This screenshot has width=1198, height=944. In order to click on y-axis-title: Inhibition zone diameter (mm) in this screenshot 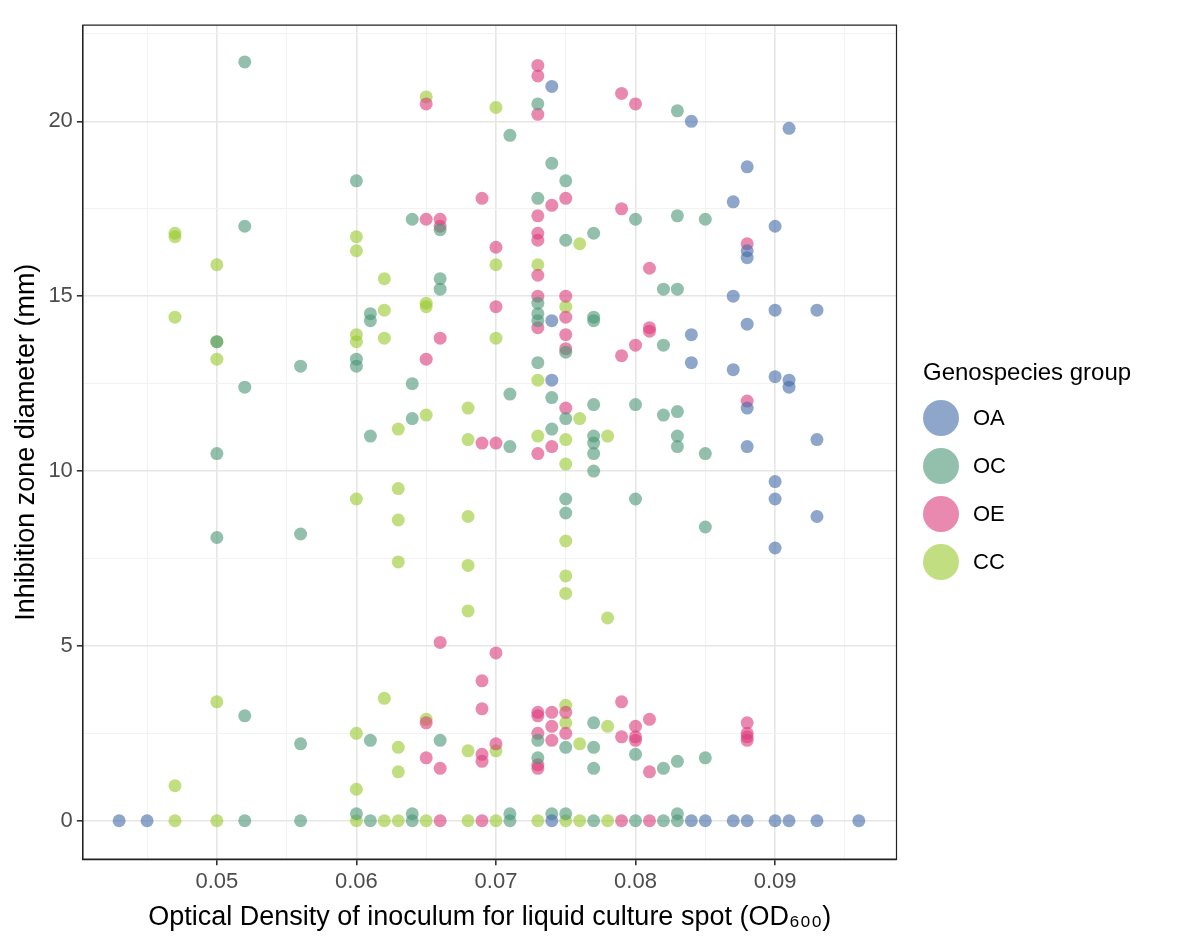, I will do `click(24, 442)`.